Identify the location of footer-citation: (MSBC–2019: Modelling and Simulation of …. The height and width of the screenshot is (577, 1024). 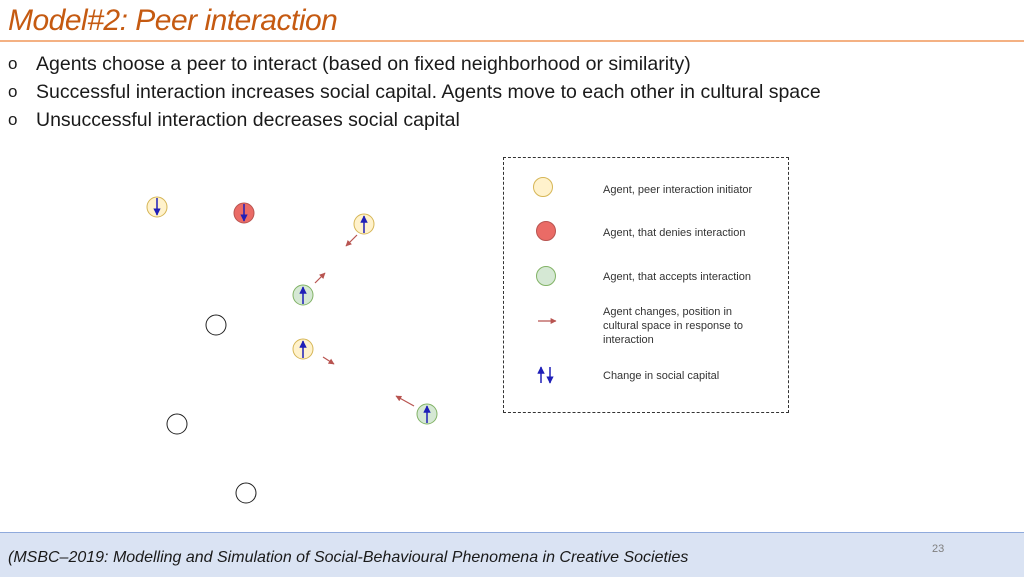
(348, 557).